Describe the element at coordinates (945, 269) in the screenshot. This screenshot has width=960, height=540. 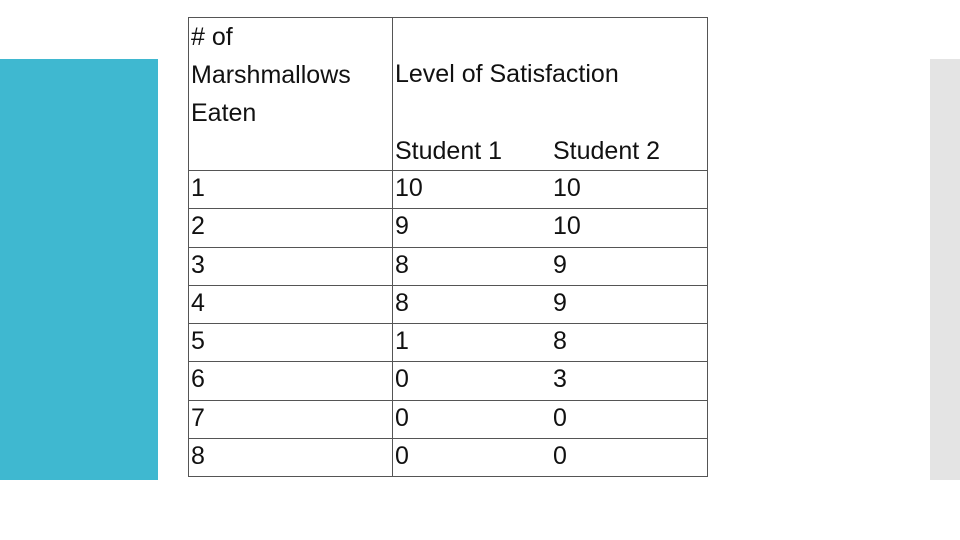
I see `side-bar` at that location.